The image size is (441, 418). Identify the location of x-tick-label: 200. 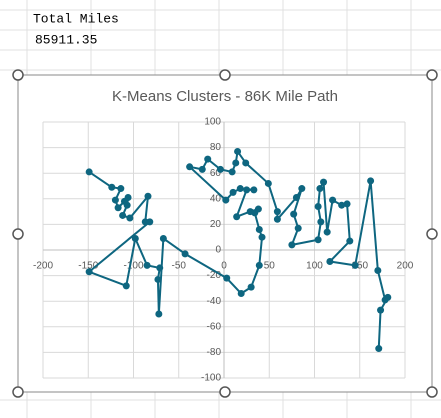
(405, 266).